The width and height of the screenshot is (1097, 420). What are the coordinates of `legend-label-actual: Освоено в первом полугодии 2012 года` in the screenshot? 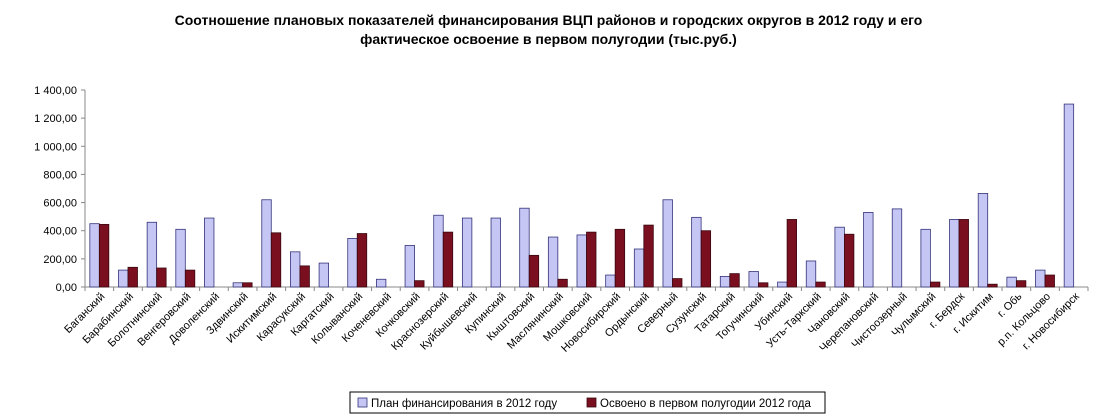 It's located at (705, 404).